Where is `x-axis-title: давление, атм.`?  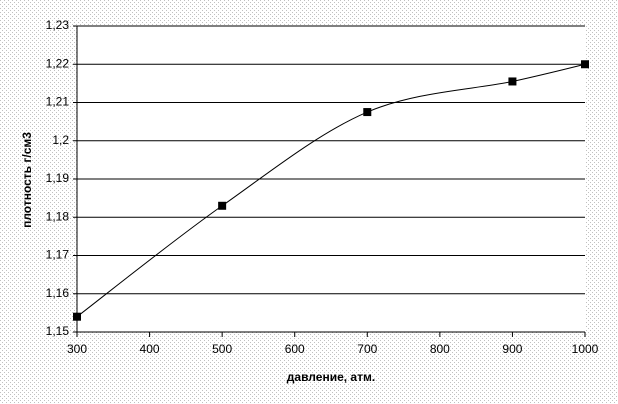 x-axis-title: давление, атм. is located at coordinates (331, 377).